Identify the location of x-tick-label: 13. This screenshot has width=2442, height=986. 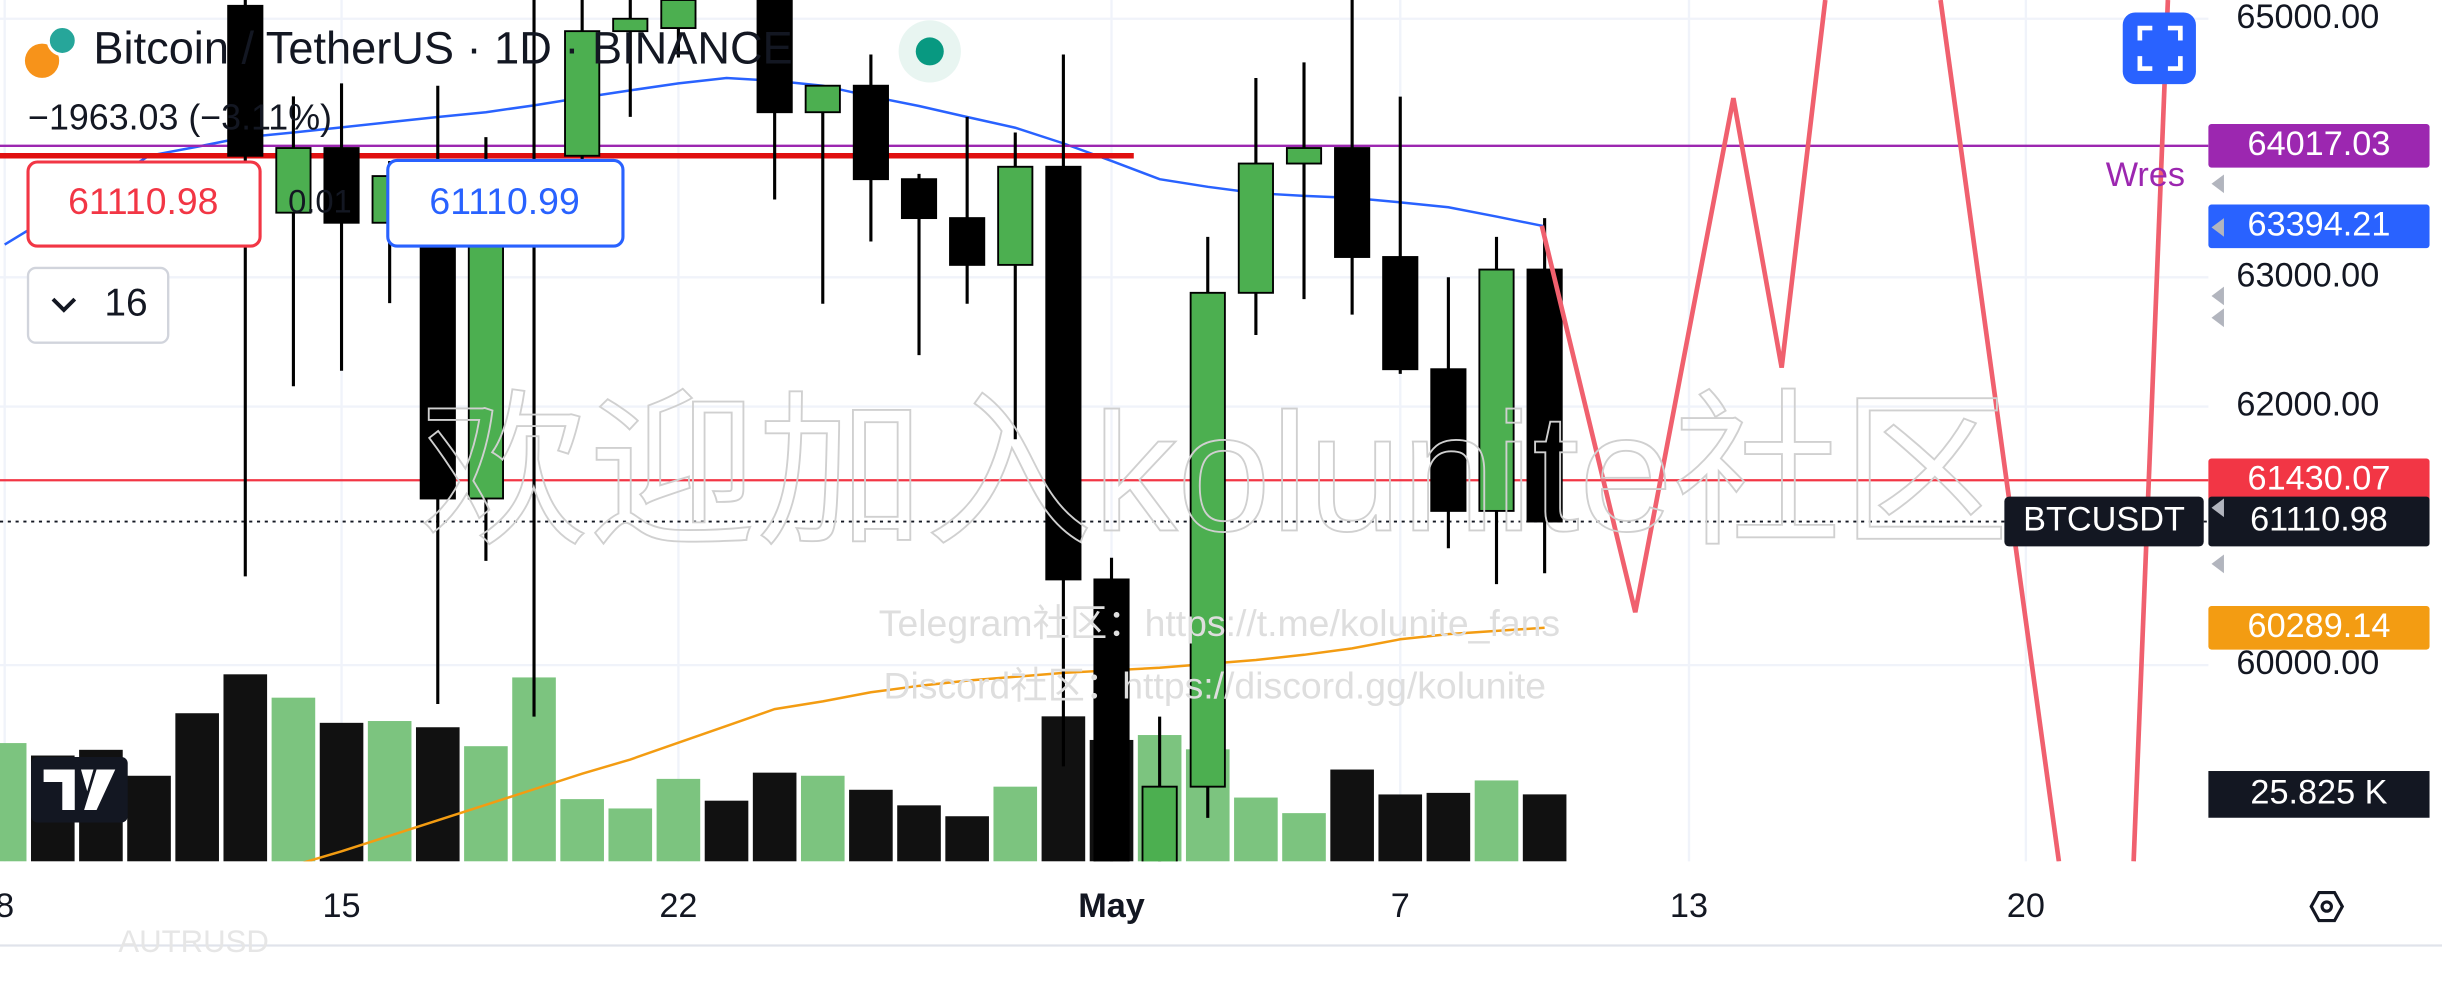
(1689, 906).